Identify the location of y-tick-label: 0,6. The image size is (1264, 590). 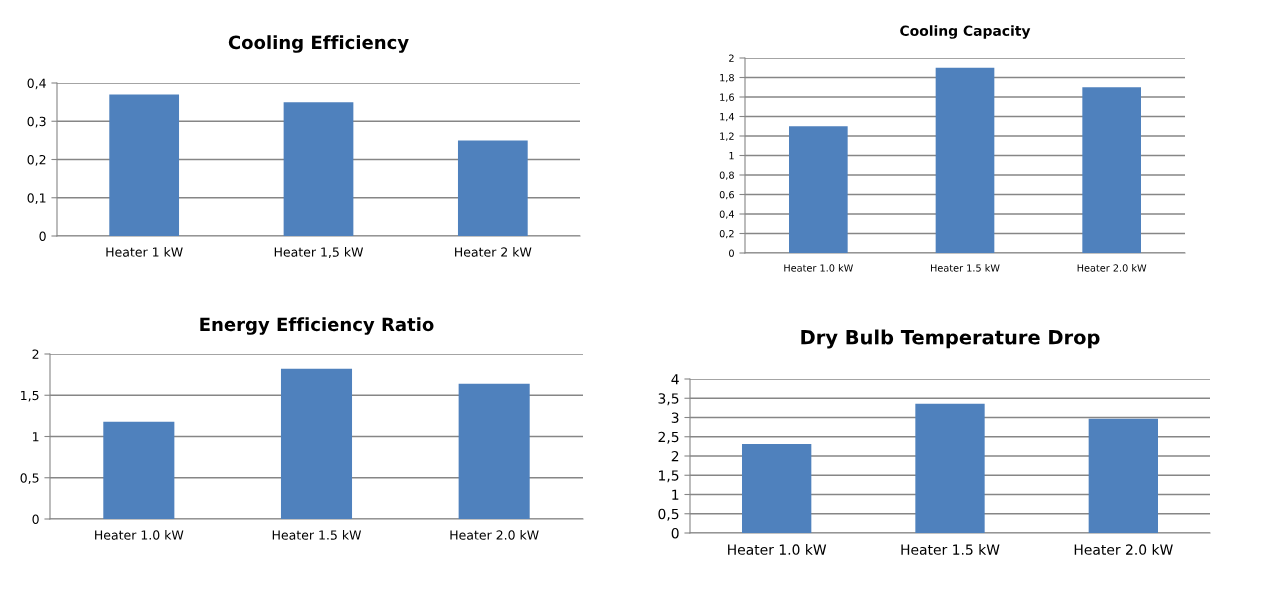
(726, 195).